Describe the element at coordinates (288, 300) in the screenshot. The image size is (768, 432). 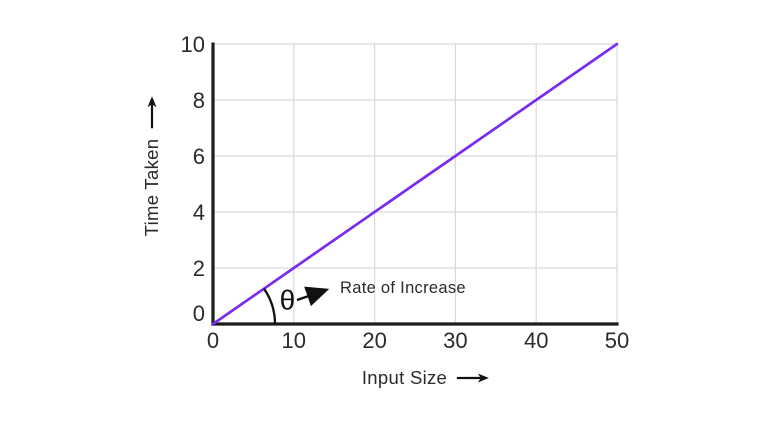
I see `theta-symbol: θ` at that location.